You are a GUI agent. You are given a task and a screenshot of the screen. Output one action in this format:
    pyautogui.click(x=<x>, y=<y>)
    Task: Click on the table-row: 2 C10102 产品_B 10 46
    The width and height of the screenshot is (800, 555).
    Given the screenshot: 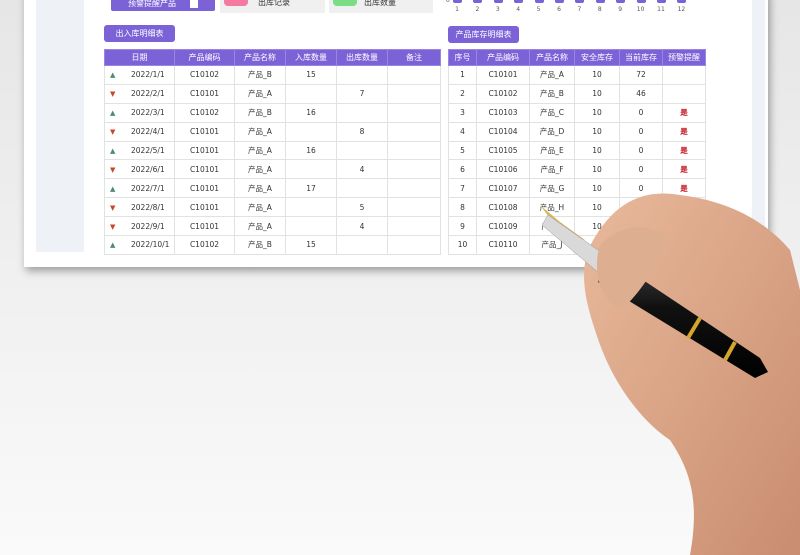 What is the action you would take?
    pyautogui.click(x=577, y=93)
    